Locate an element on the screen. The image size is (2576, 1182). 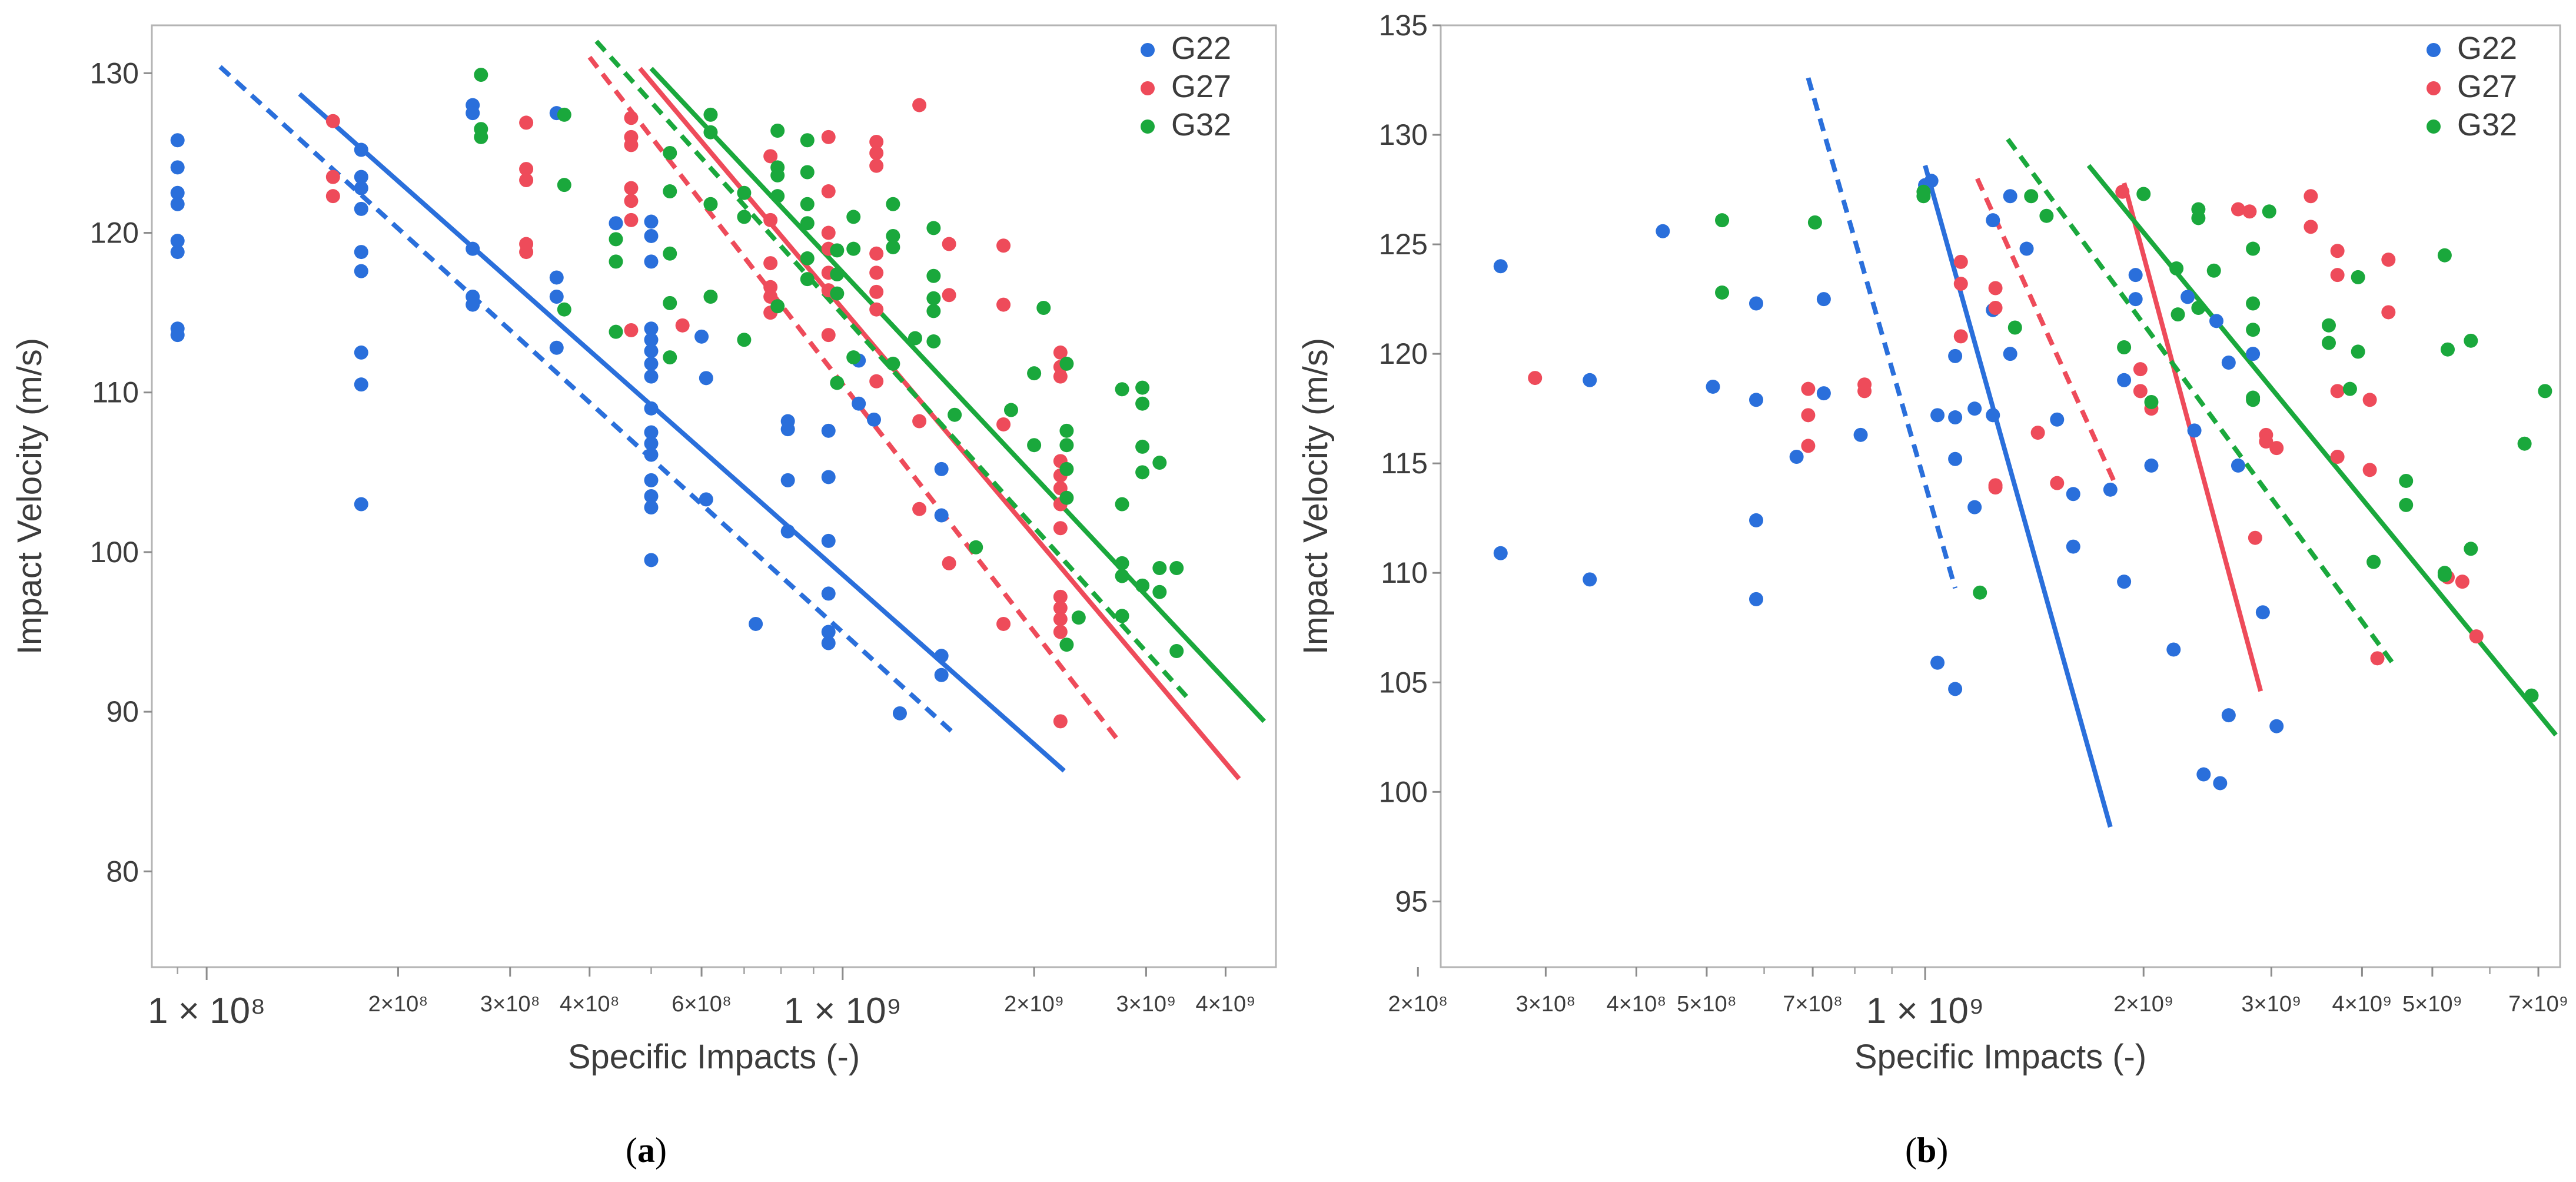
x-tick-label: 6×10⁸ is located at coordinates (702, 1004).